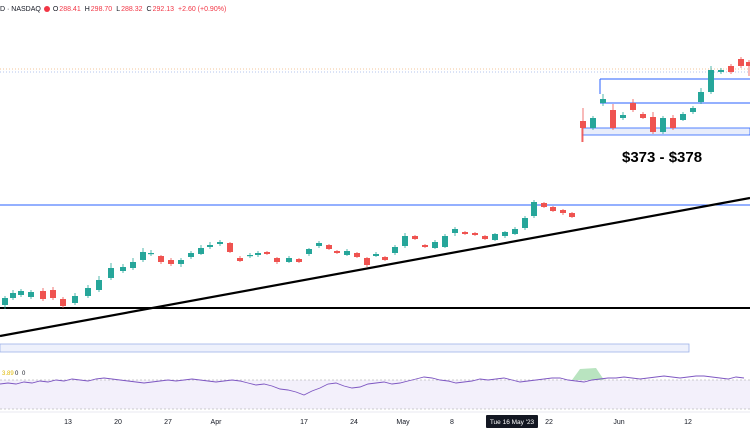 This screenshot has height=430, width=750. What do you see at coordinates (8, 374) in the screenshot?
I see `indicator-label-a: 3.89` at bounding box center [8, 374].